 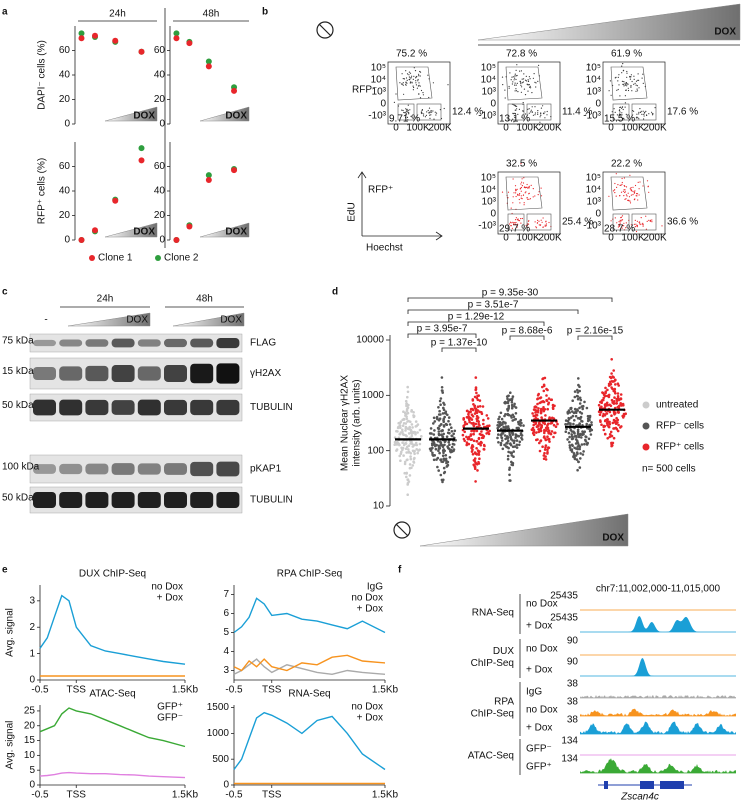 What do you see at coordinates (488, 190) in the screenshot?
I see `y-tick-label: 10⁴` at bounding box center [488, 190].